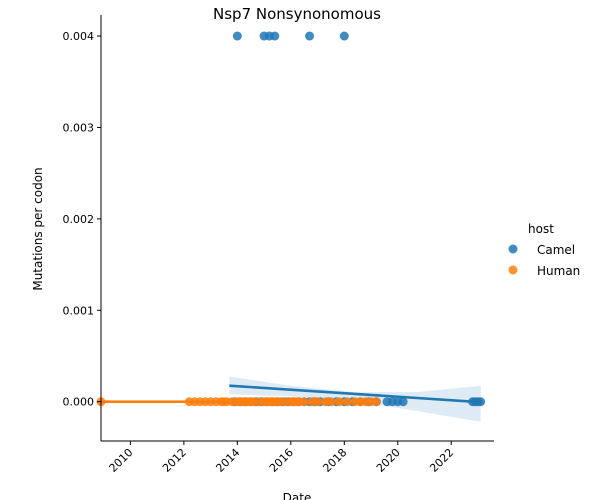 The height and width of the screenshot is (500, 600). I want to click on legend-title: host, so click(541, 229).